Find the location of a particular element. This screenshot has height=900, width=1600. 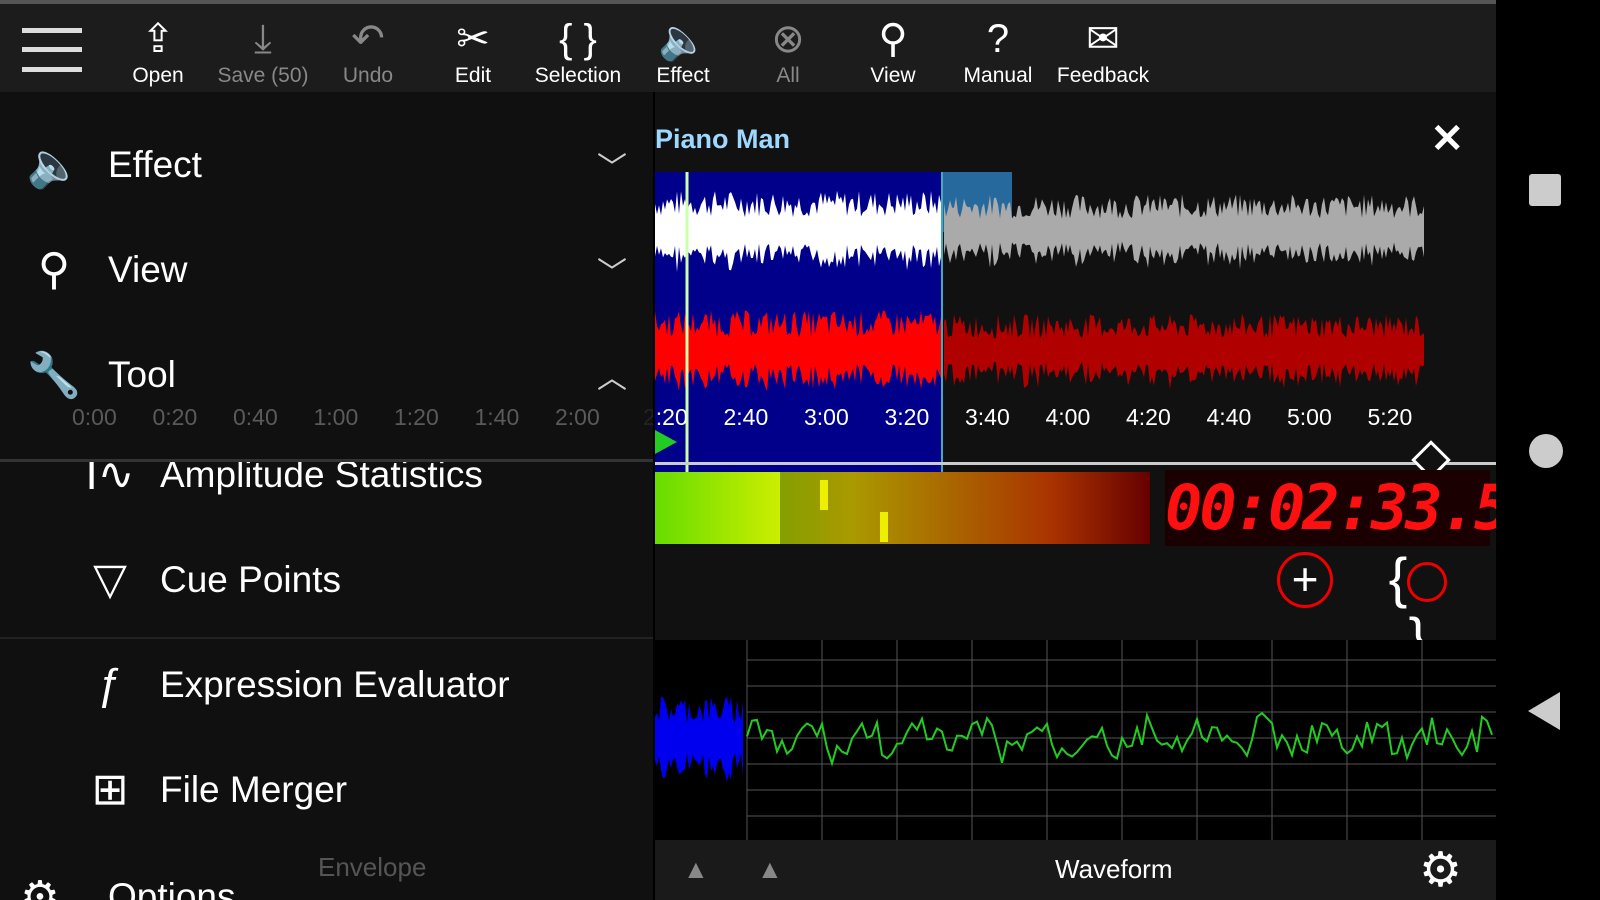

toolbar-view-button: ⚲ View is located at coordinates (893, 51).